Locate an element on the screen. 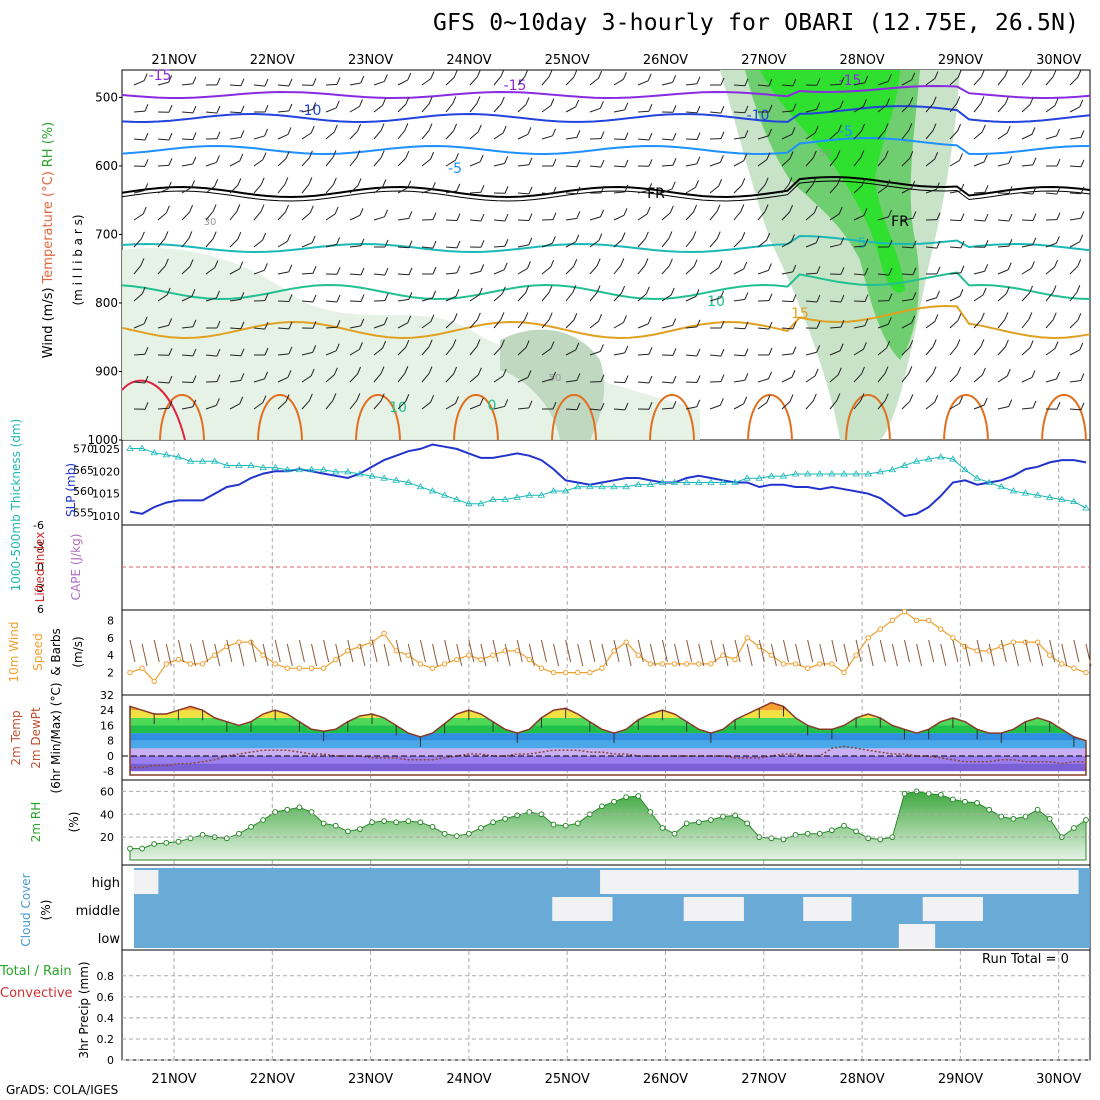  precip-tick: 0.6 is located at coordinates (106, 997).